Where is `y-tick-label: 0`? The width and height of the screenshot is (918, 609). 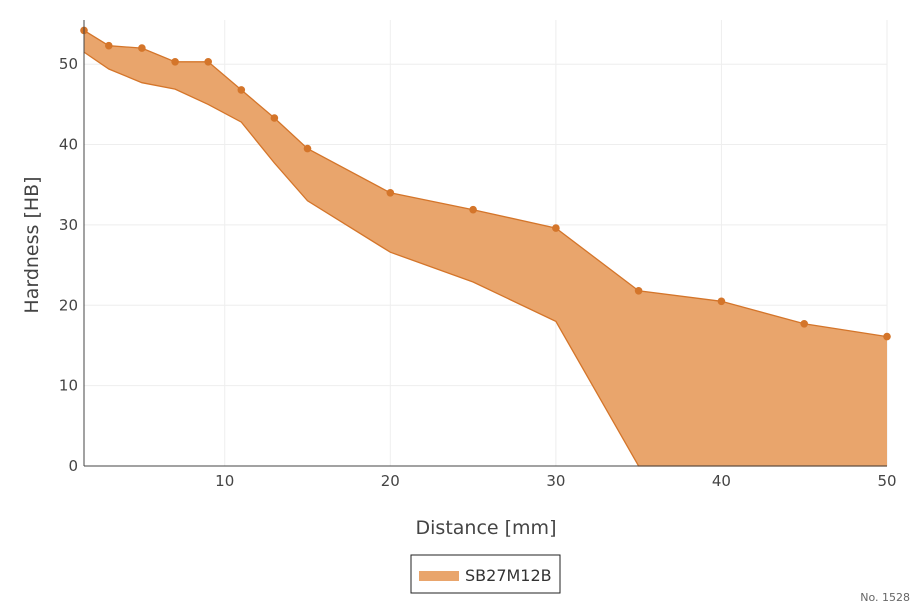 y-tick-label: 0 is located at coordinates (73, 466).